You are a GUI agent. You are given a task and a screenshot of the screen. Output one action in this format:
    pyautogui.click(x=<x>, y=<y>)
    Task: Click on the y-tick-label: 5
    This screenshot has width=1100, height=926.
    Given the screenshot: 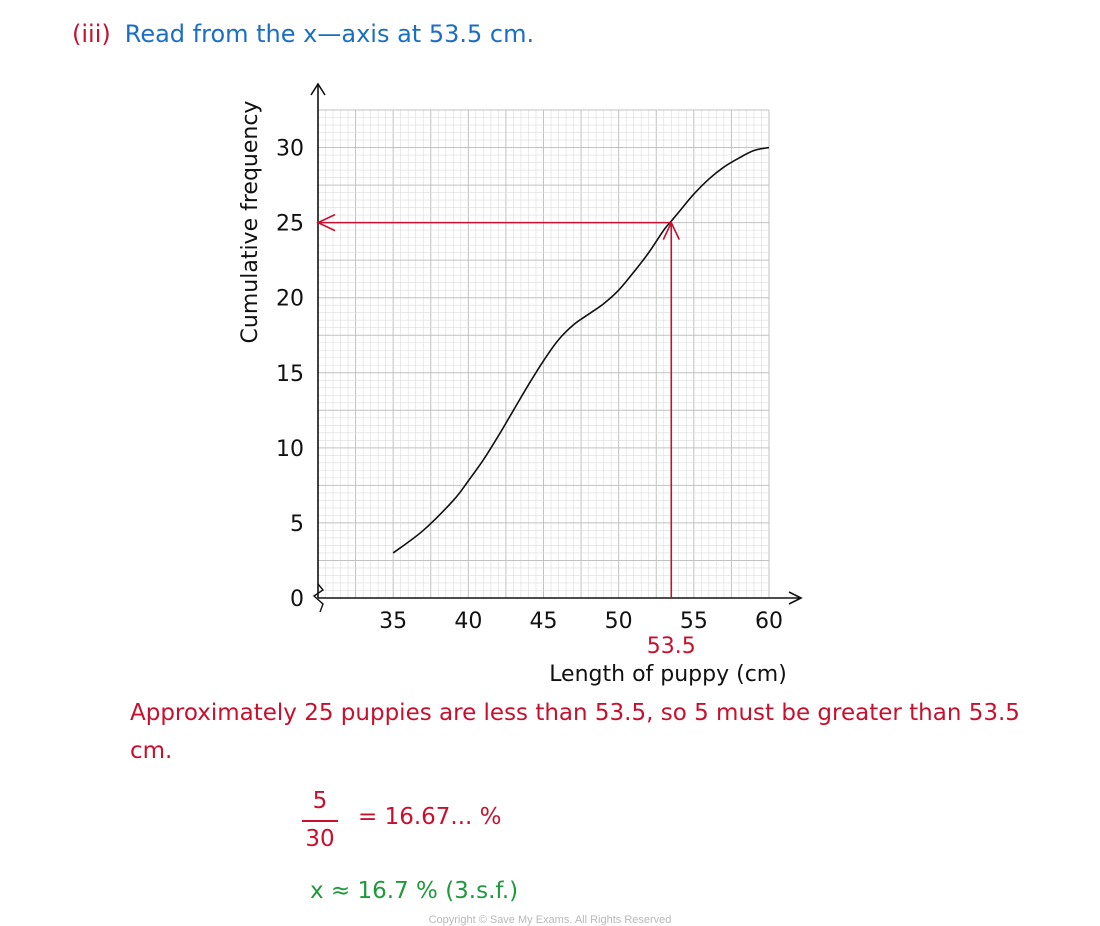 What is the action you would take?
    pyautogui.click(x=297, y=524)
    